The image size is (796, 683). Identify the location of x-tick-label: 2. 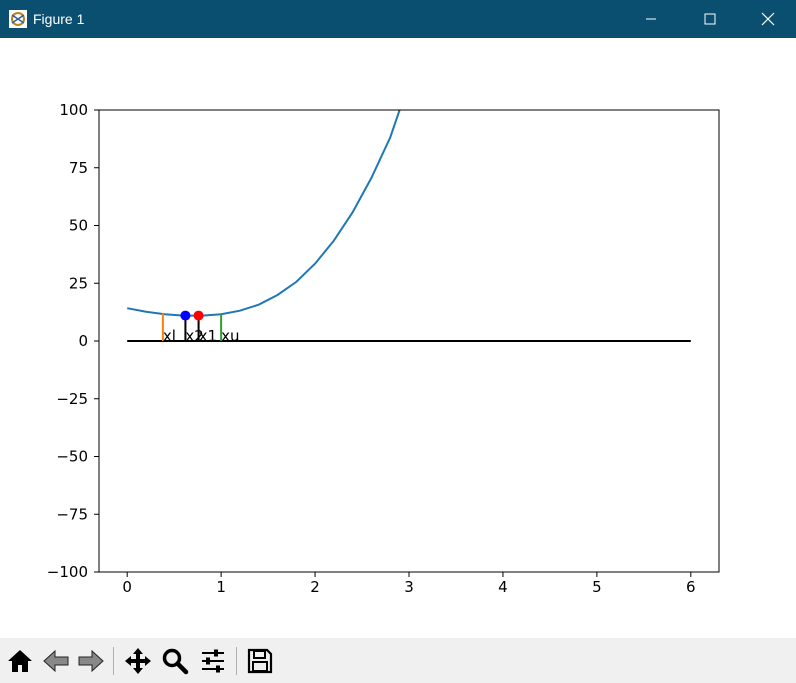
(315, 587).